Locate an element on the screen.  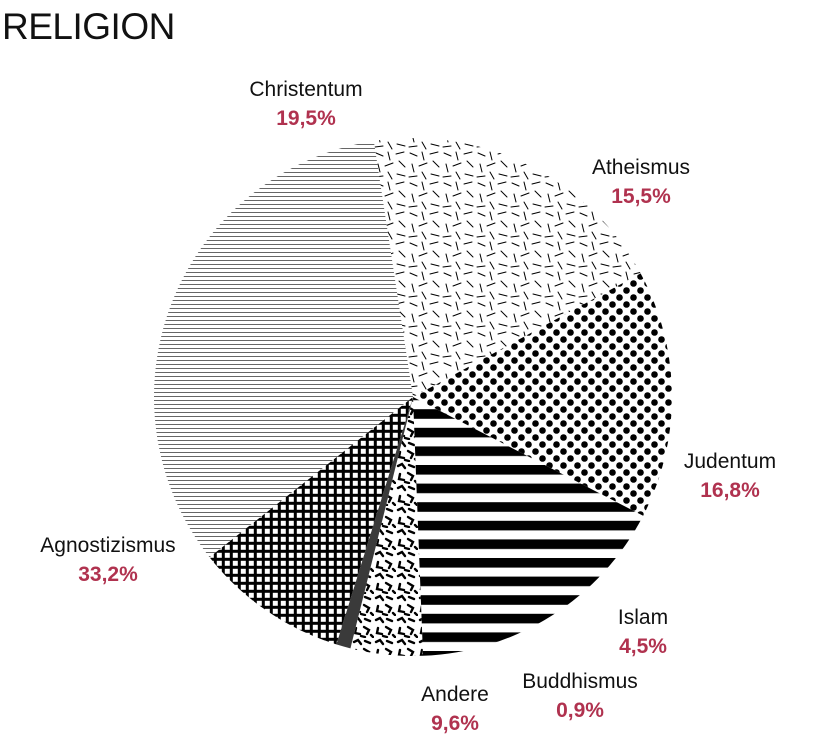
slice-value-christentum: 19,5% is located at coordinates (306, 118).